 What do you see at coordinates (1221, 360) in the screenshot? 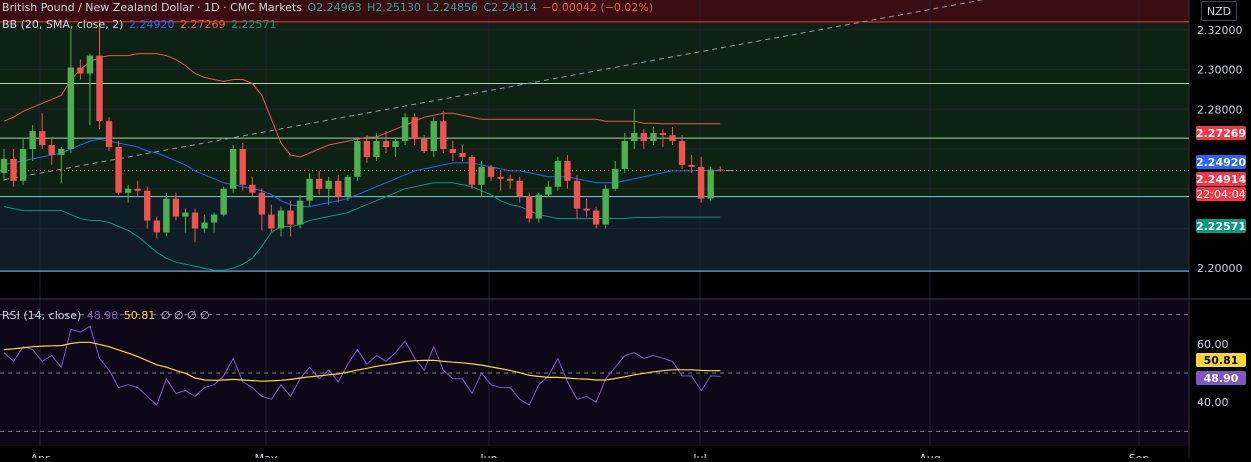
I see `rsi-ma-price-tag: 50.81` at bounding box center [1221, 360].